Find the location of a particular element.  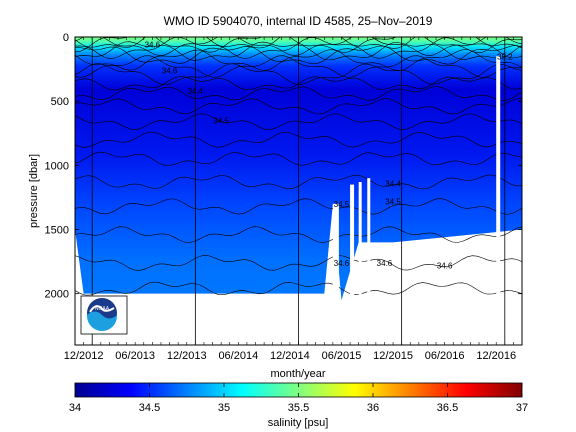

y-axis-label: pressure [dbar] is located at coordinates (34, 191).